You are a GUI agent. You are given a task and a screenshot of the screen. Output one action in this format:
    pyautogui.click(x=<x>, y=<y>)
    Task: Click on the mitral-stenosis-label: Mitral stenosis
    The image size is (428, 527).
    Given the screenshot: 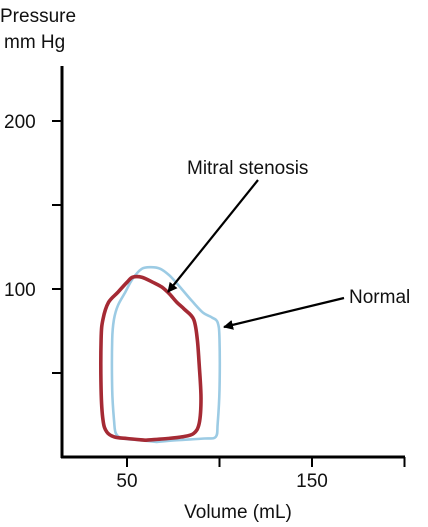 What is the action you would take?
    pyautogui.click(x=247, y=168)
    